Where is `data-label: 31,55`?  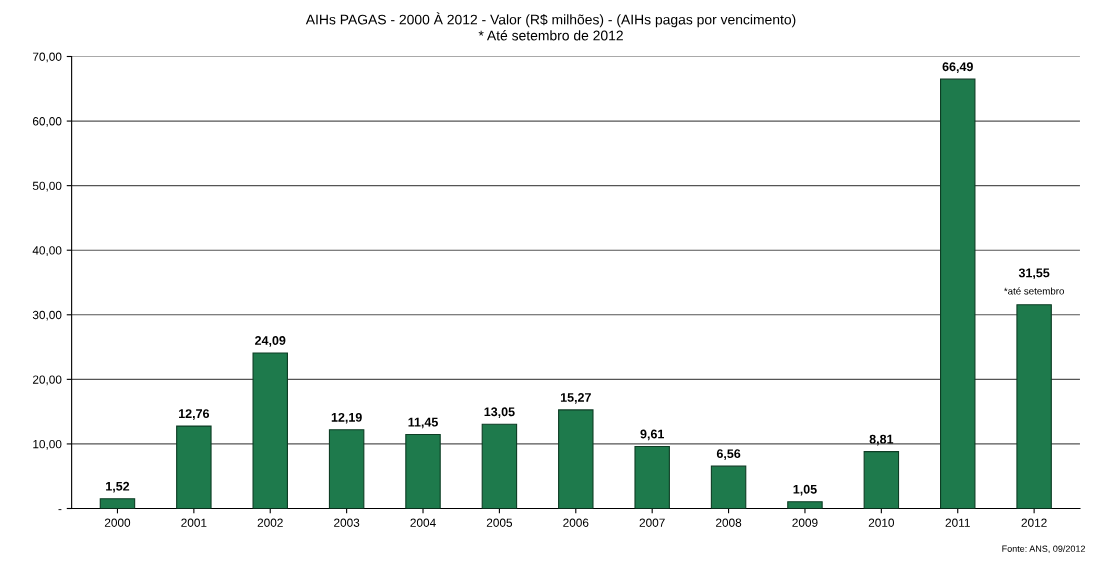
data-label: 31,55 is located at coordinates (1034, 274).